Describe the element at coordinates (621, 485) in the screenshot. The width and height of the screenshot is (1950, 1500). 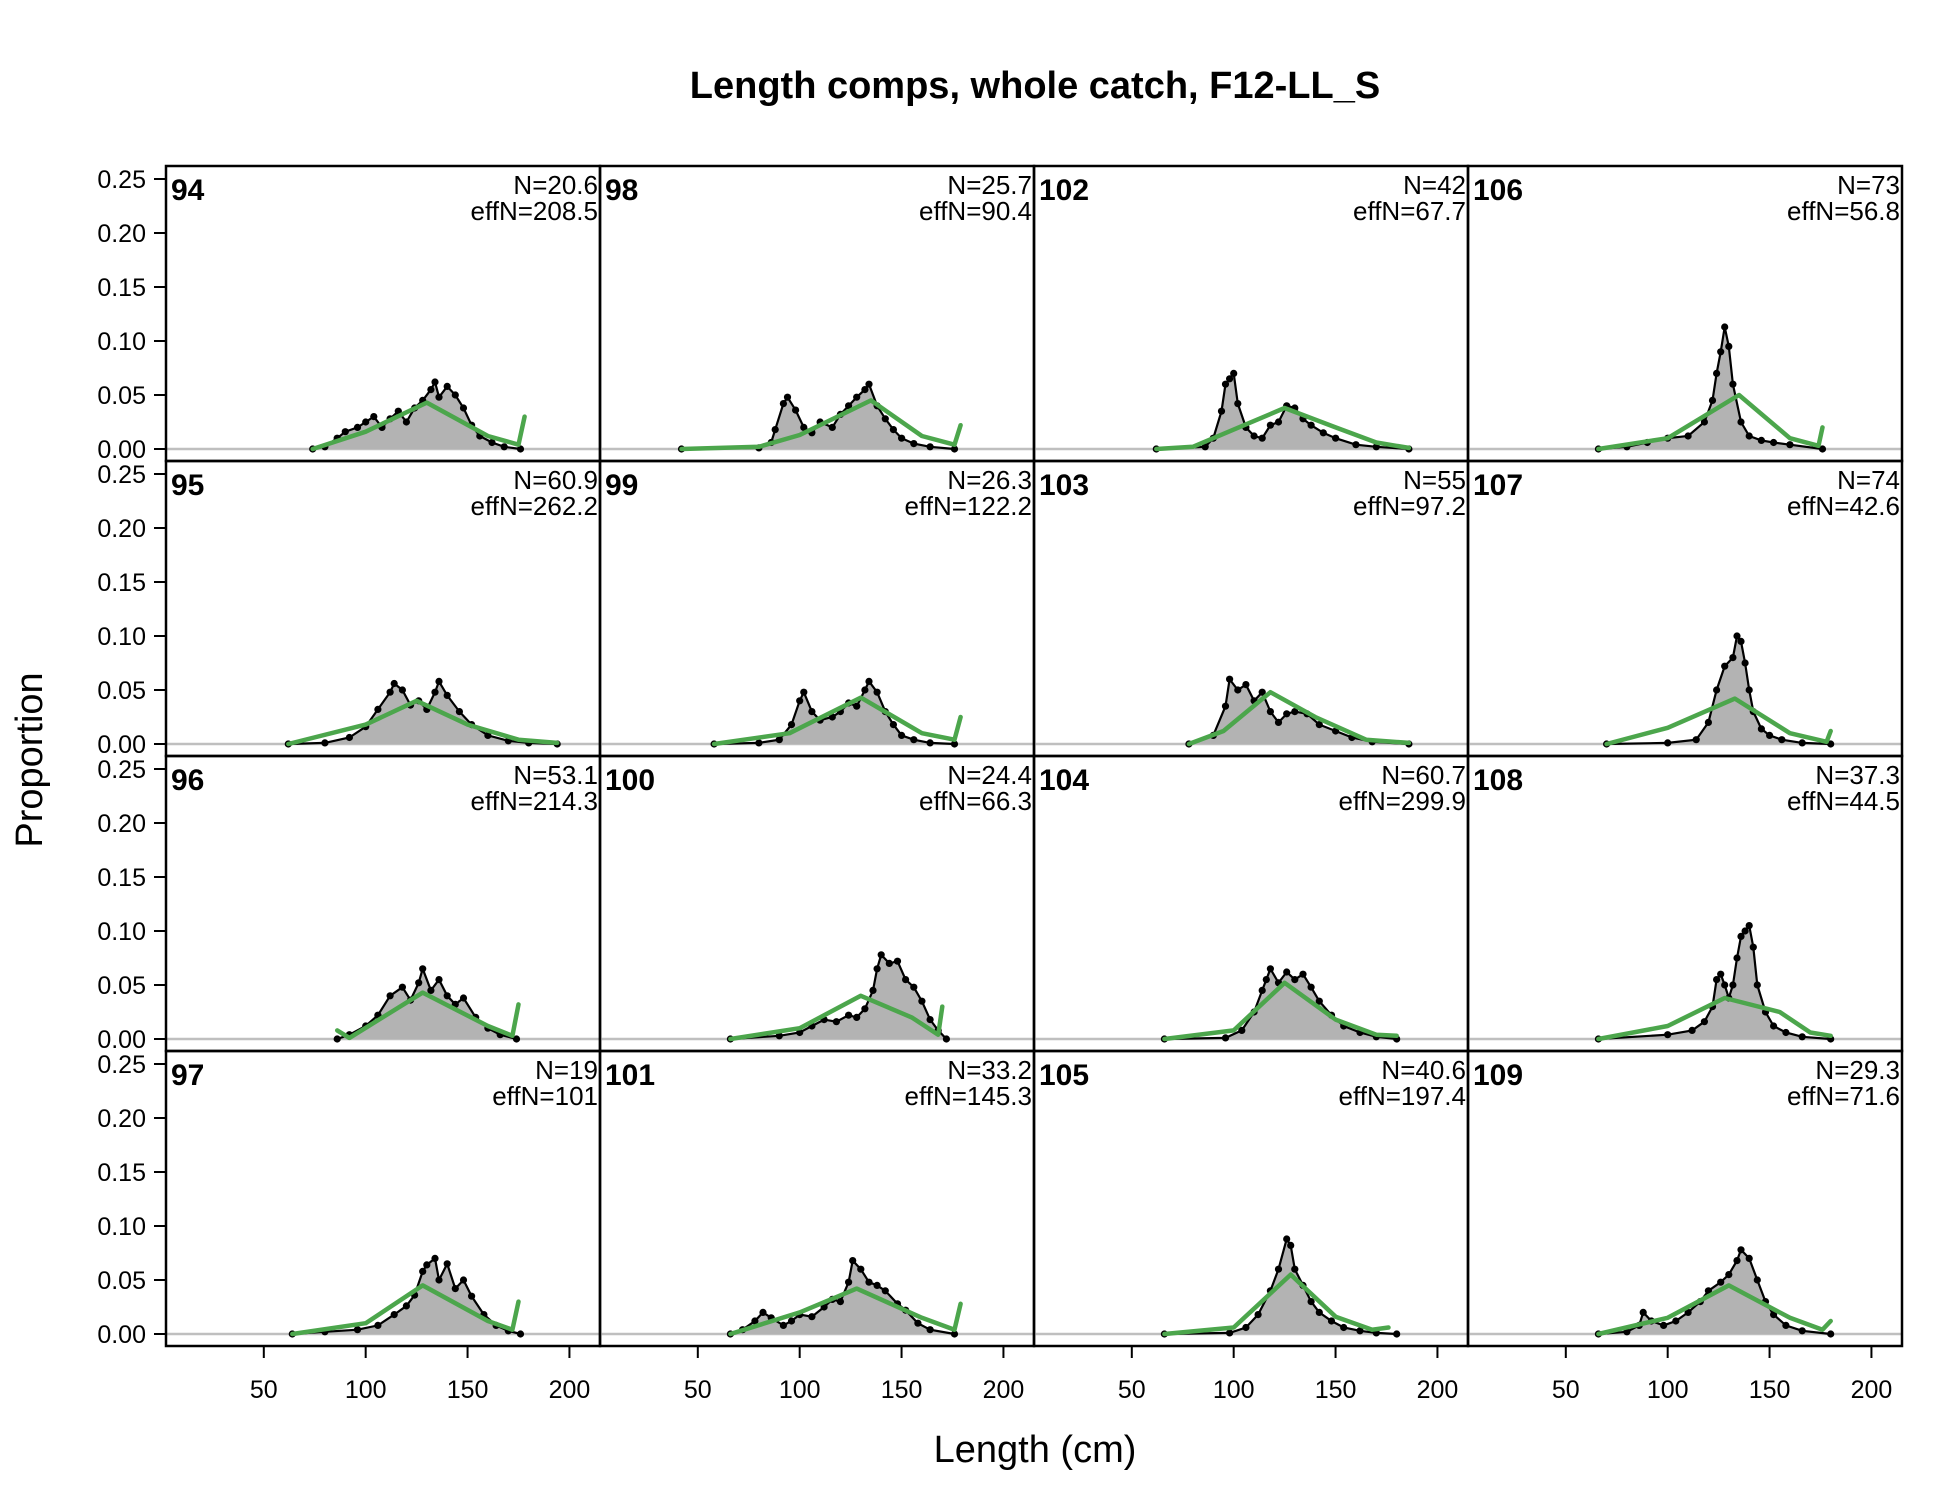
I see `panel-year-label: 99` at that location.